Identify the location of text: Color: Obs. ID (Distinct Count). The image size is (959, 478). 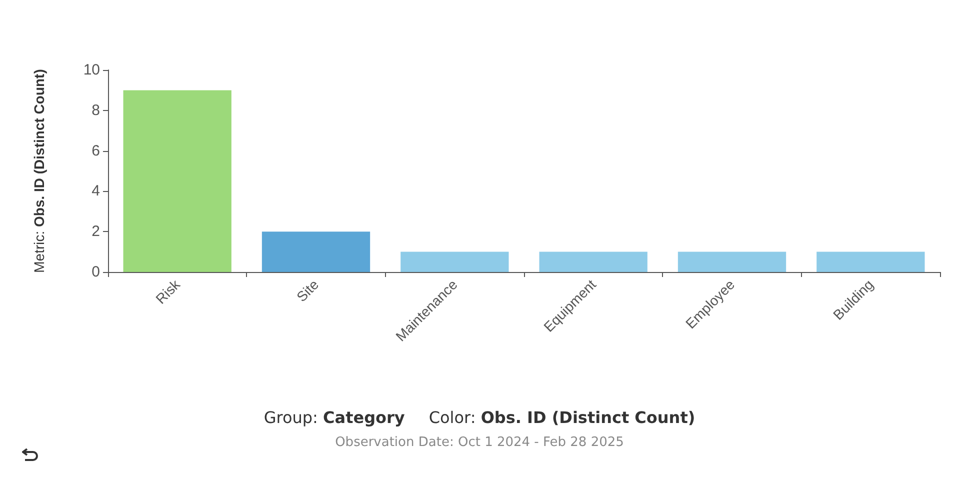
(562, 417).